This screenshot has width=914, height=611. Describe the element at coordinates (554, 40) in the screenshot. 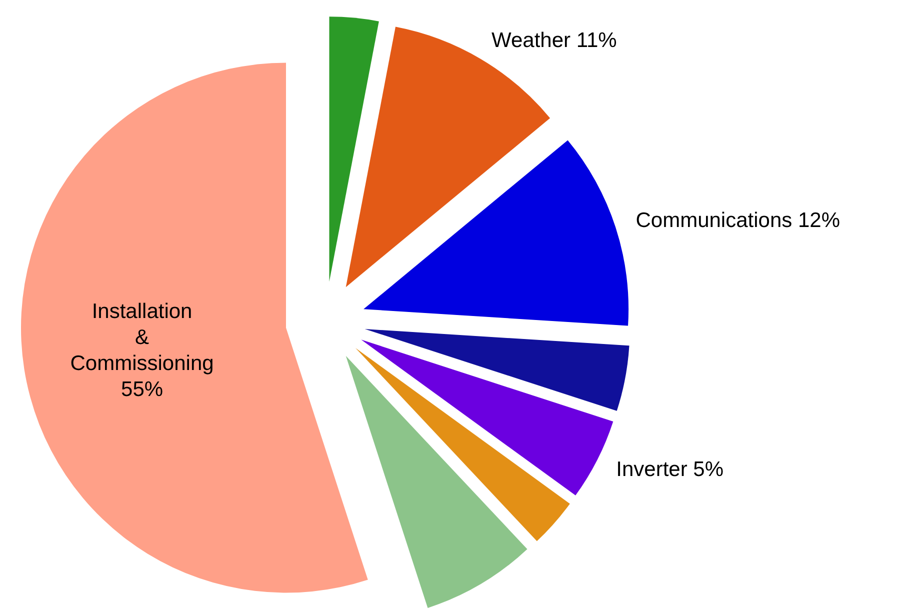

I see `slice-label: Weather 11%` at that location.